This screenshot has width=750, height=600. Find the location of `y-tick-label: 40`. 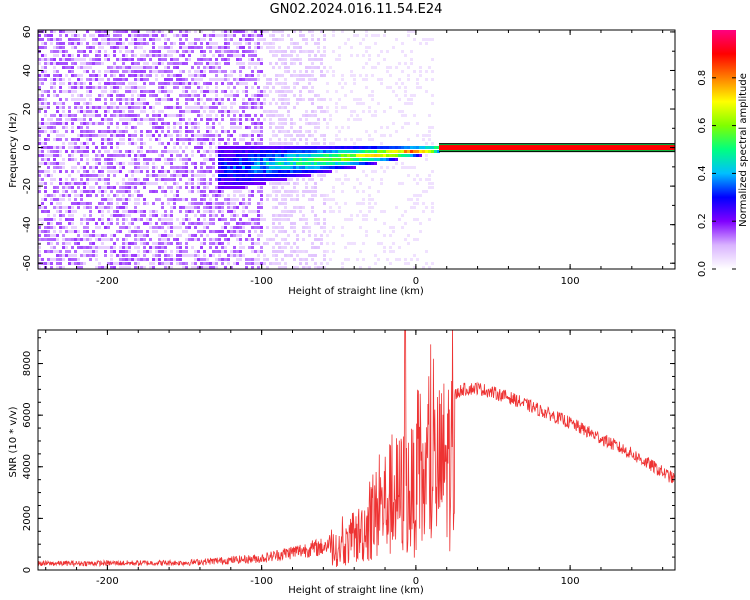

y-tick-label: 40 is located at coordinates (27, 70).